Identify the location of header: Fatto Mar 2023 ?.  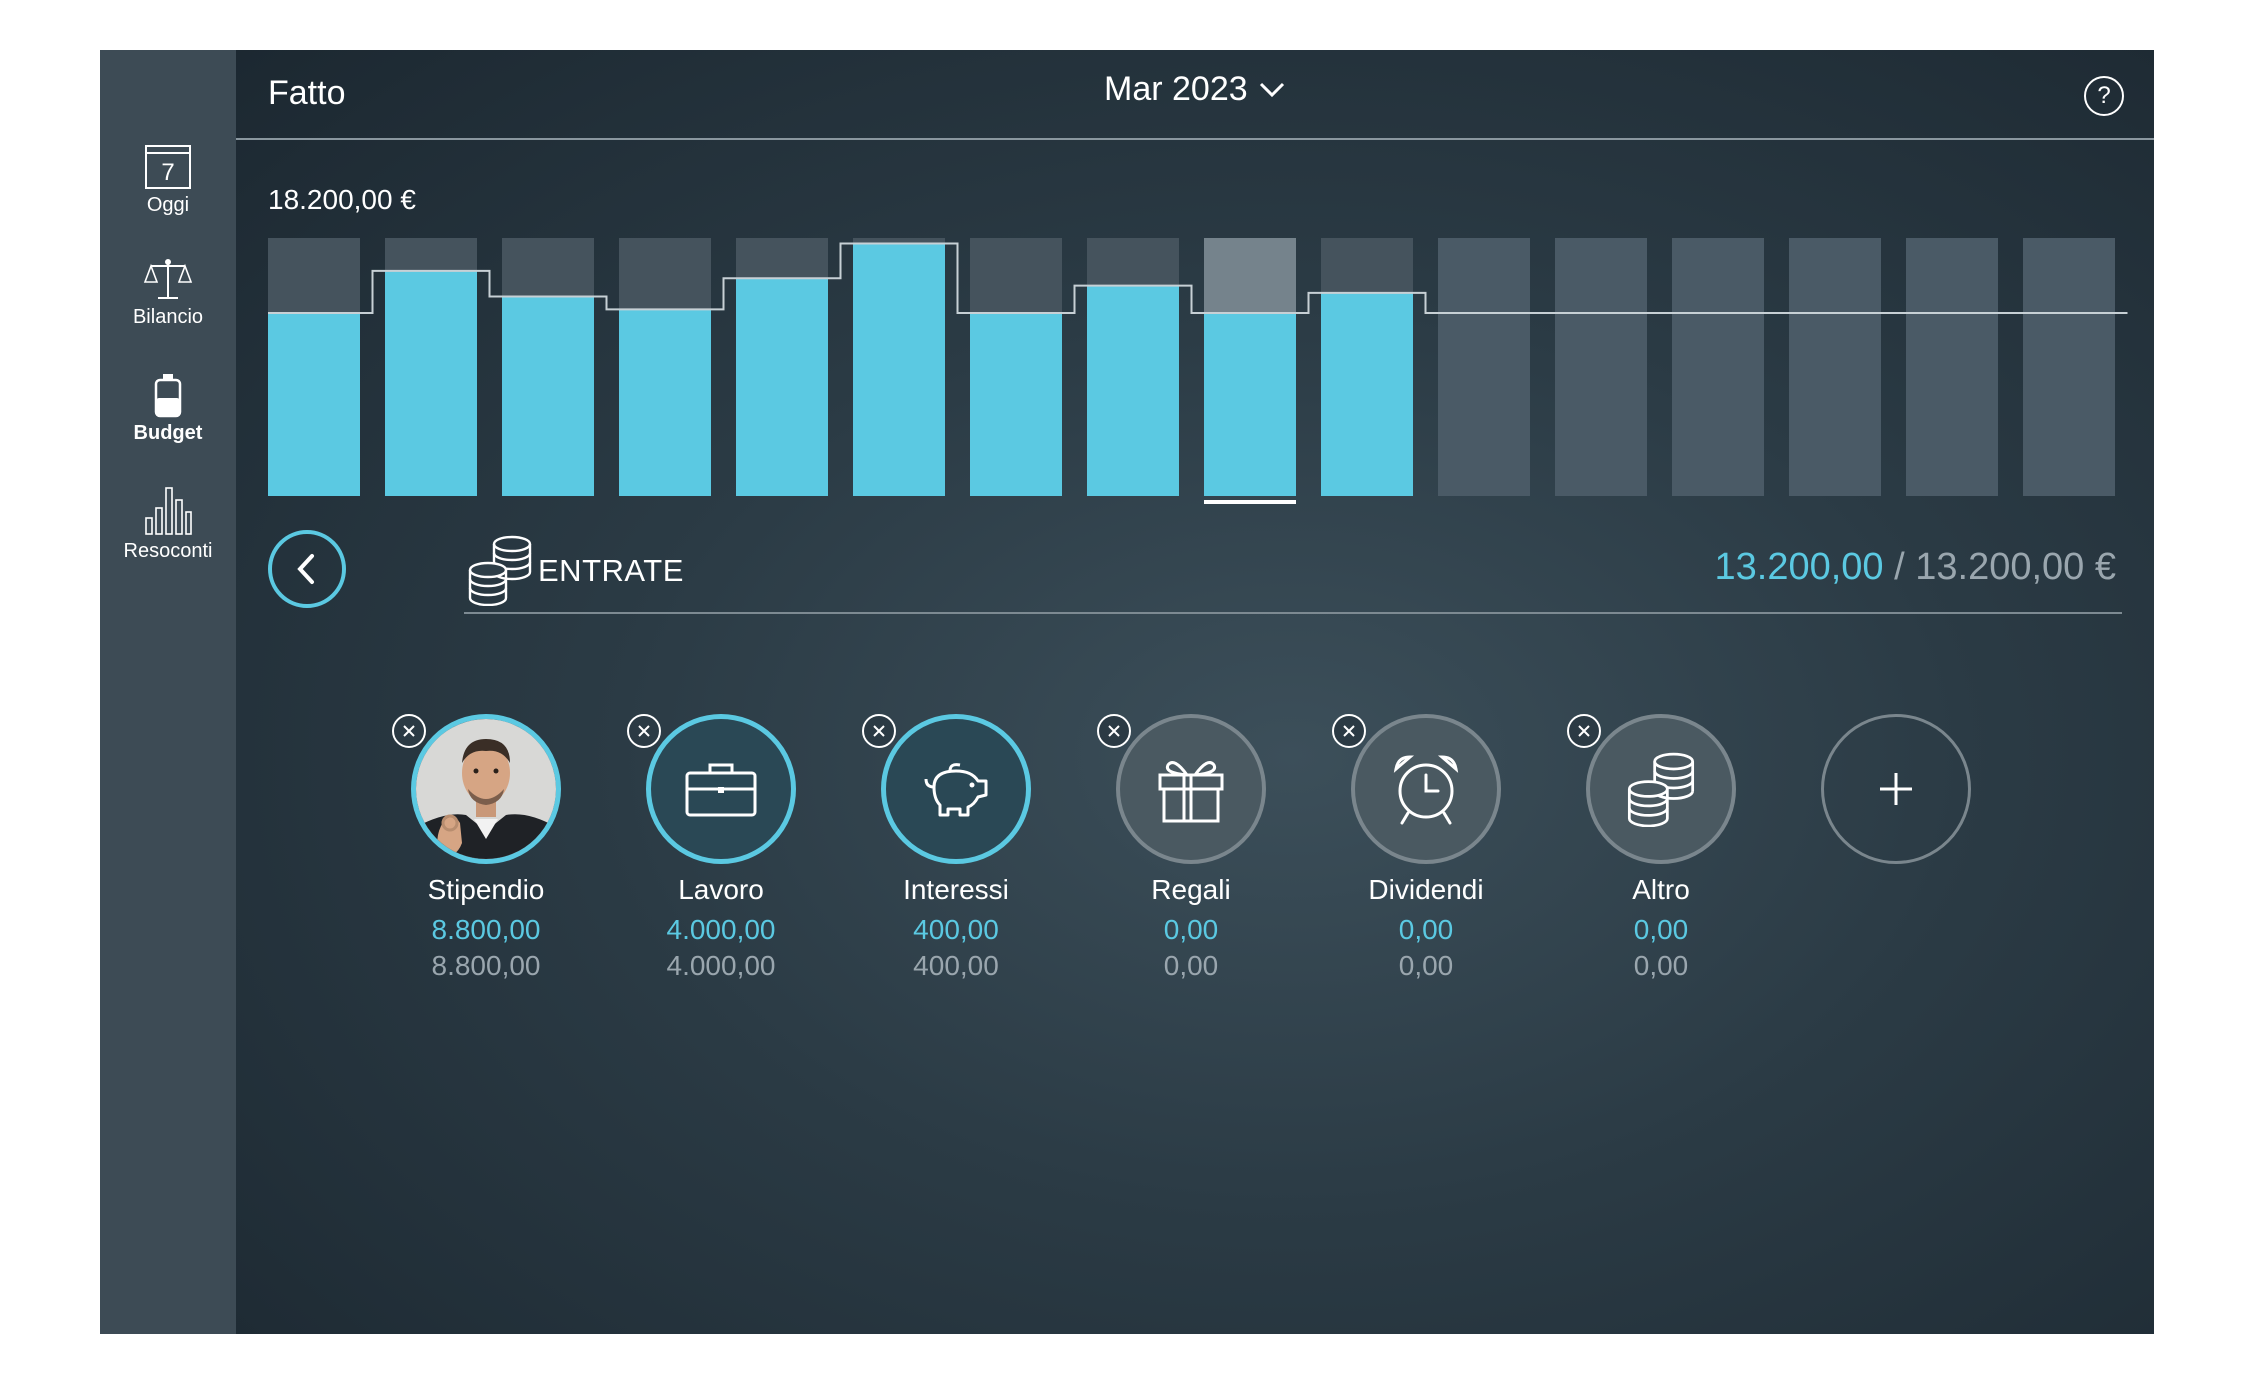
(1195, 95).